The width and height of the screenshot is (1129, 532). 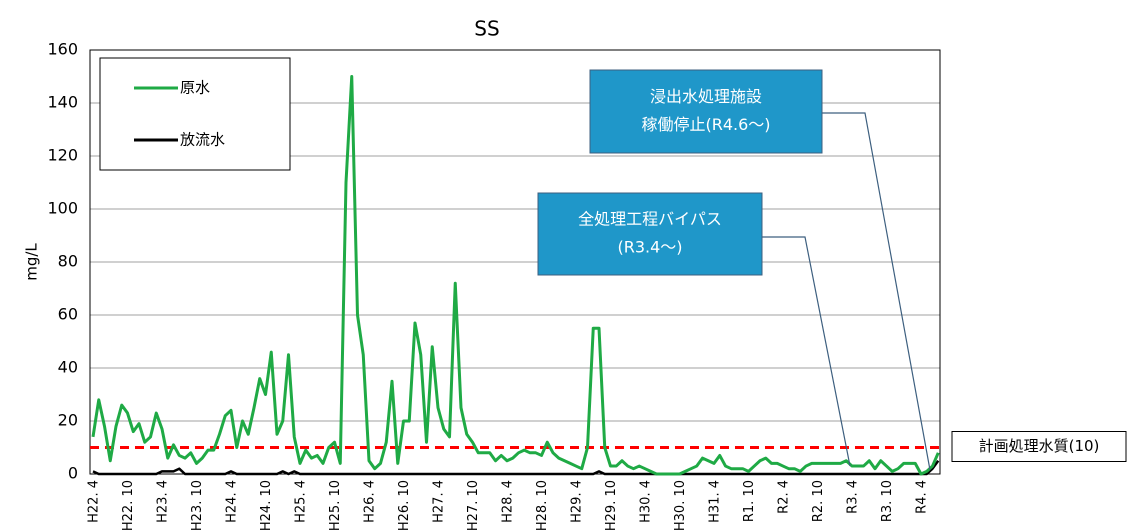 What do you see at coordinates (62, 155) in the screenshot?
I see `y-tick-label: 120` at bounding box center [62, 155].